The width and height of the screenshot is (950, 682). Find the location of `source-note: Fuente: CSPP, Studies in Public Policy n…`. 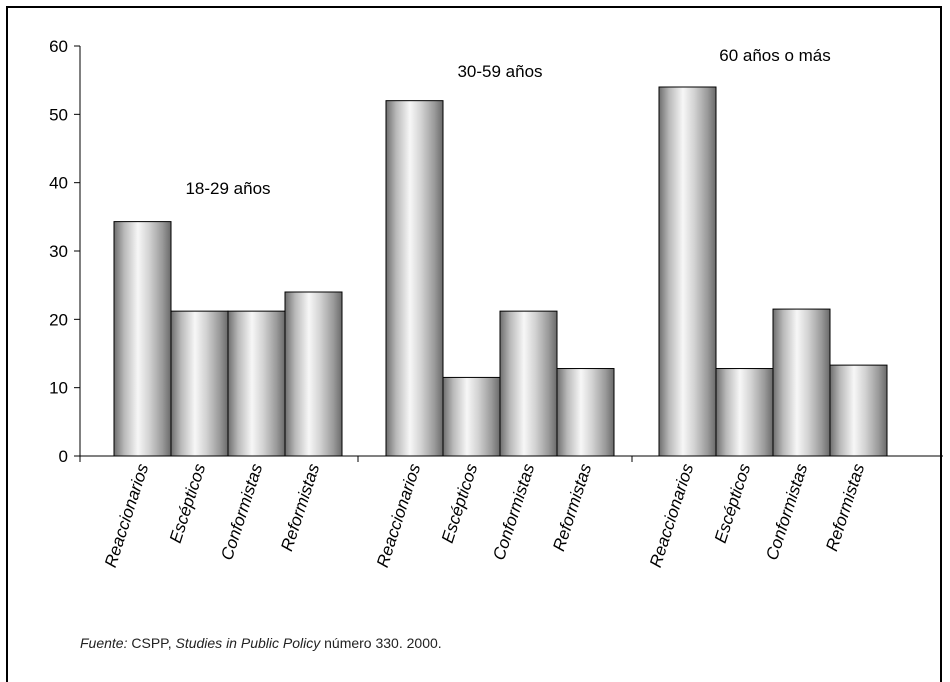

source-note: Fuente: CSPP, Studies in Public Policy n… is located at coordinates (261, 643).